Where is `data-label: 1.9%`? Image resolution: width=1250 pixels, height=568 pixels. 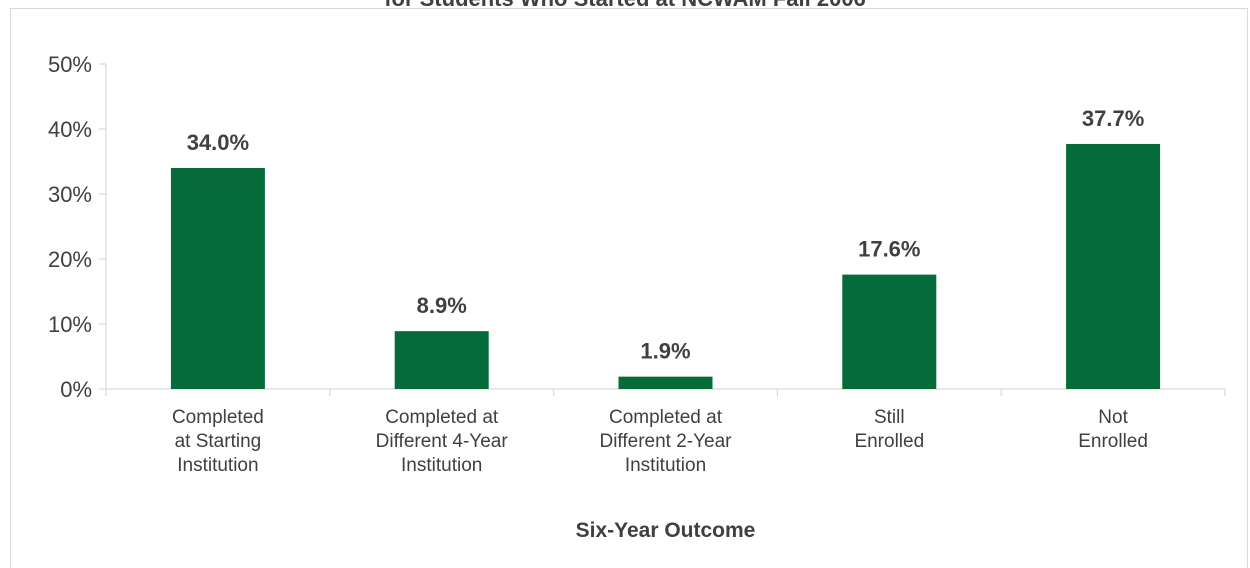 data-label: 1.9% is located at coordinates (665, 351).